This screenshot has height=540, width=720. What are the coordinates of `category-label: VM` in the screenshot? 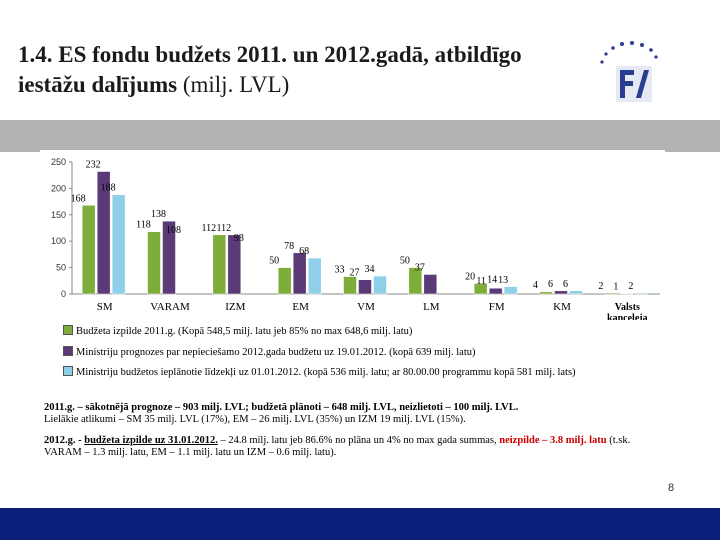 It's located at (366, 307).